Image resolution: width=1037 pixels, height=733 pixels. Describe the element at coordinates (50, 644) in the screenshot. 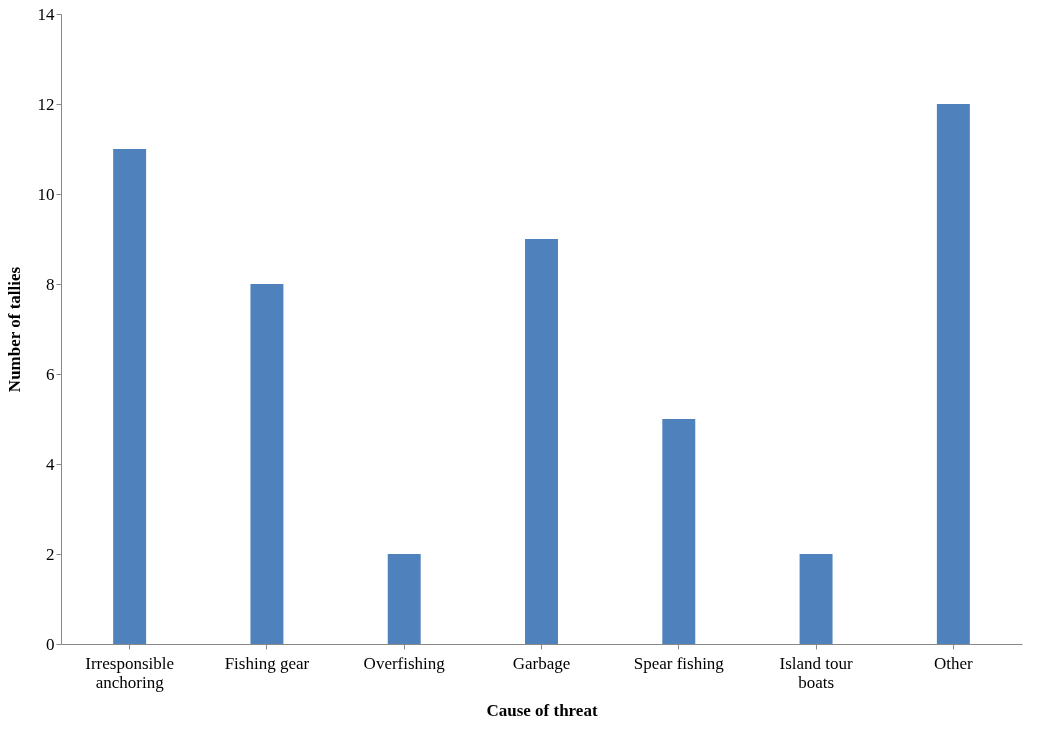

I see `y-tick-label: 0` at that location.